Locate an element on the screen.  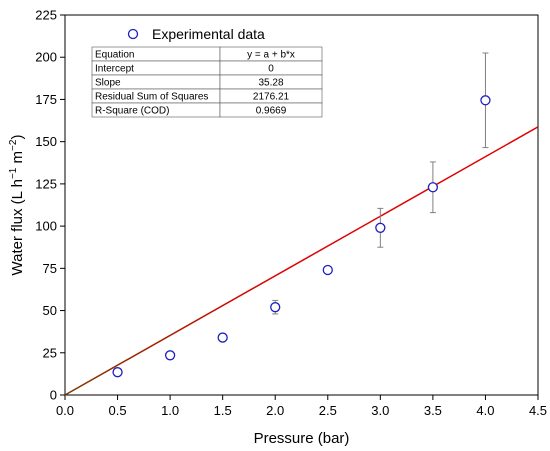
stats-row: Slope 35.28 is located at coordinates (207, 82).